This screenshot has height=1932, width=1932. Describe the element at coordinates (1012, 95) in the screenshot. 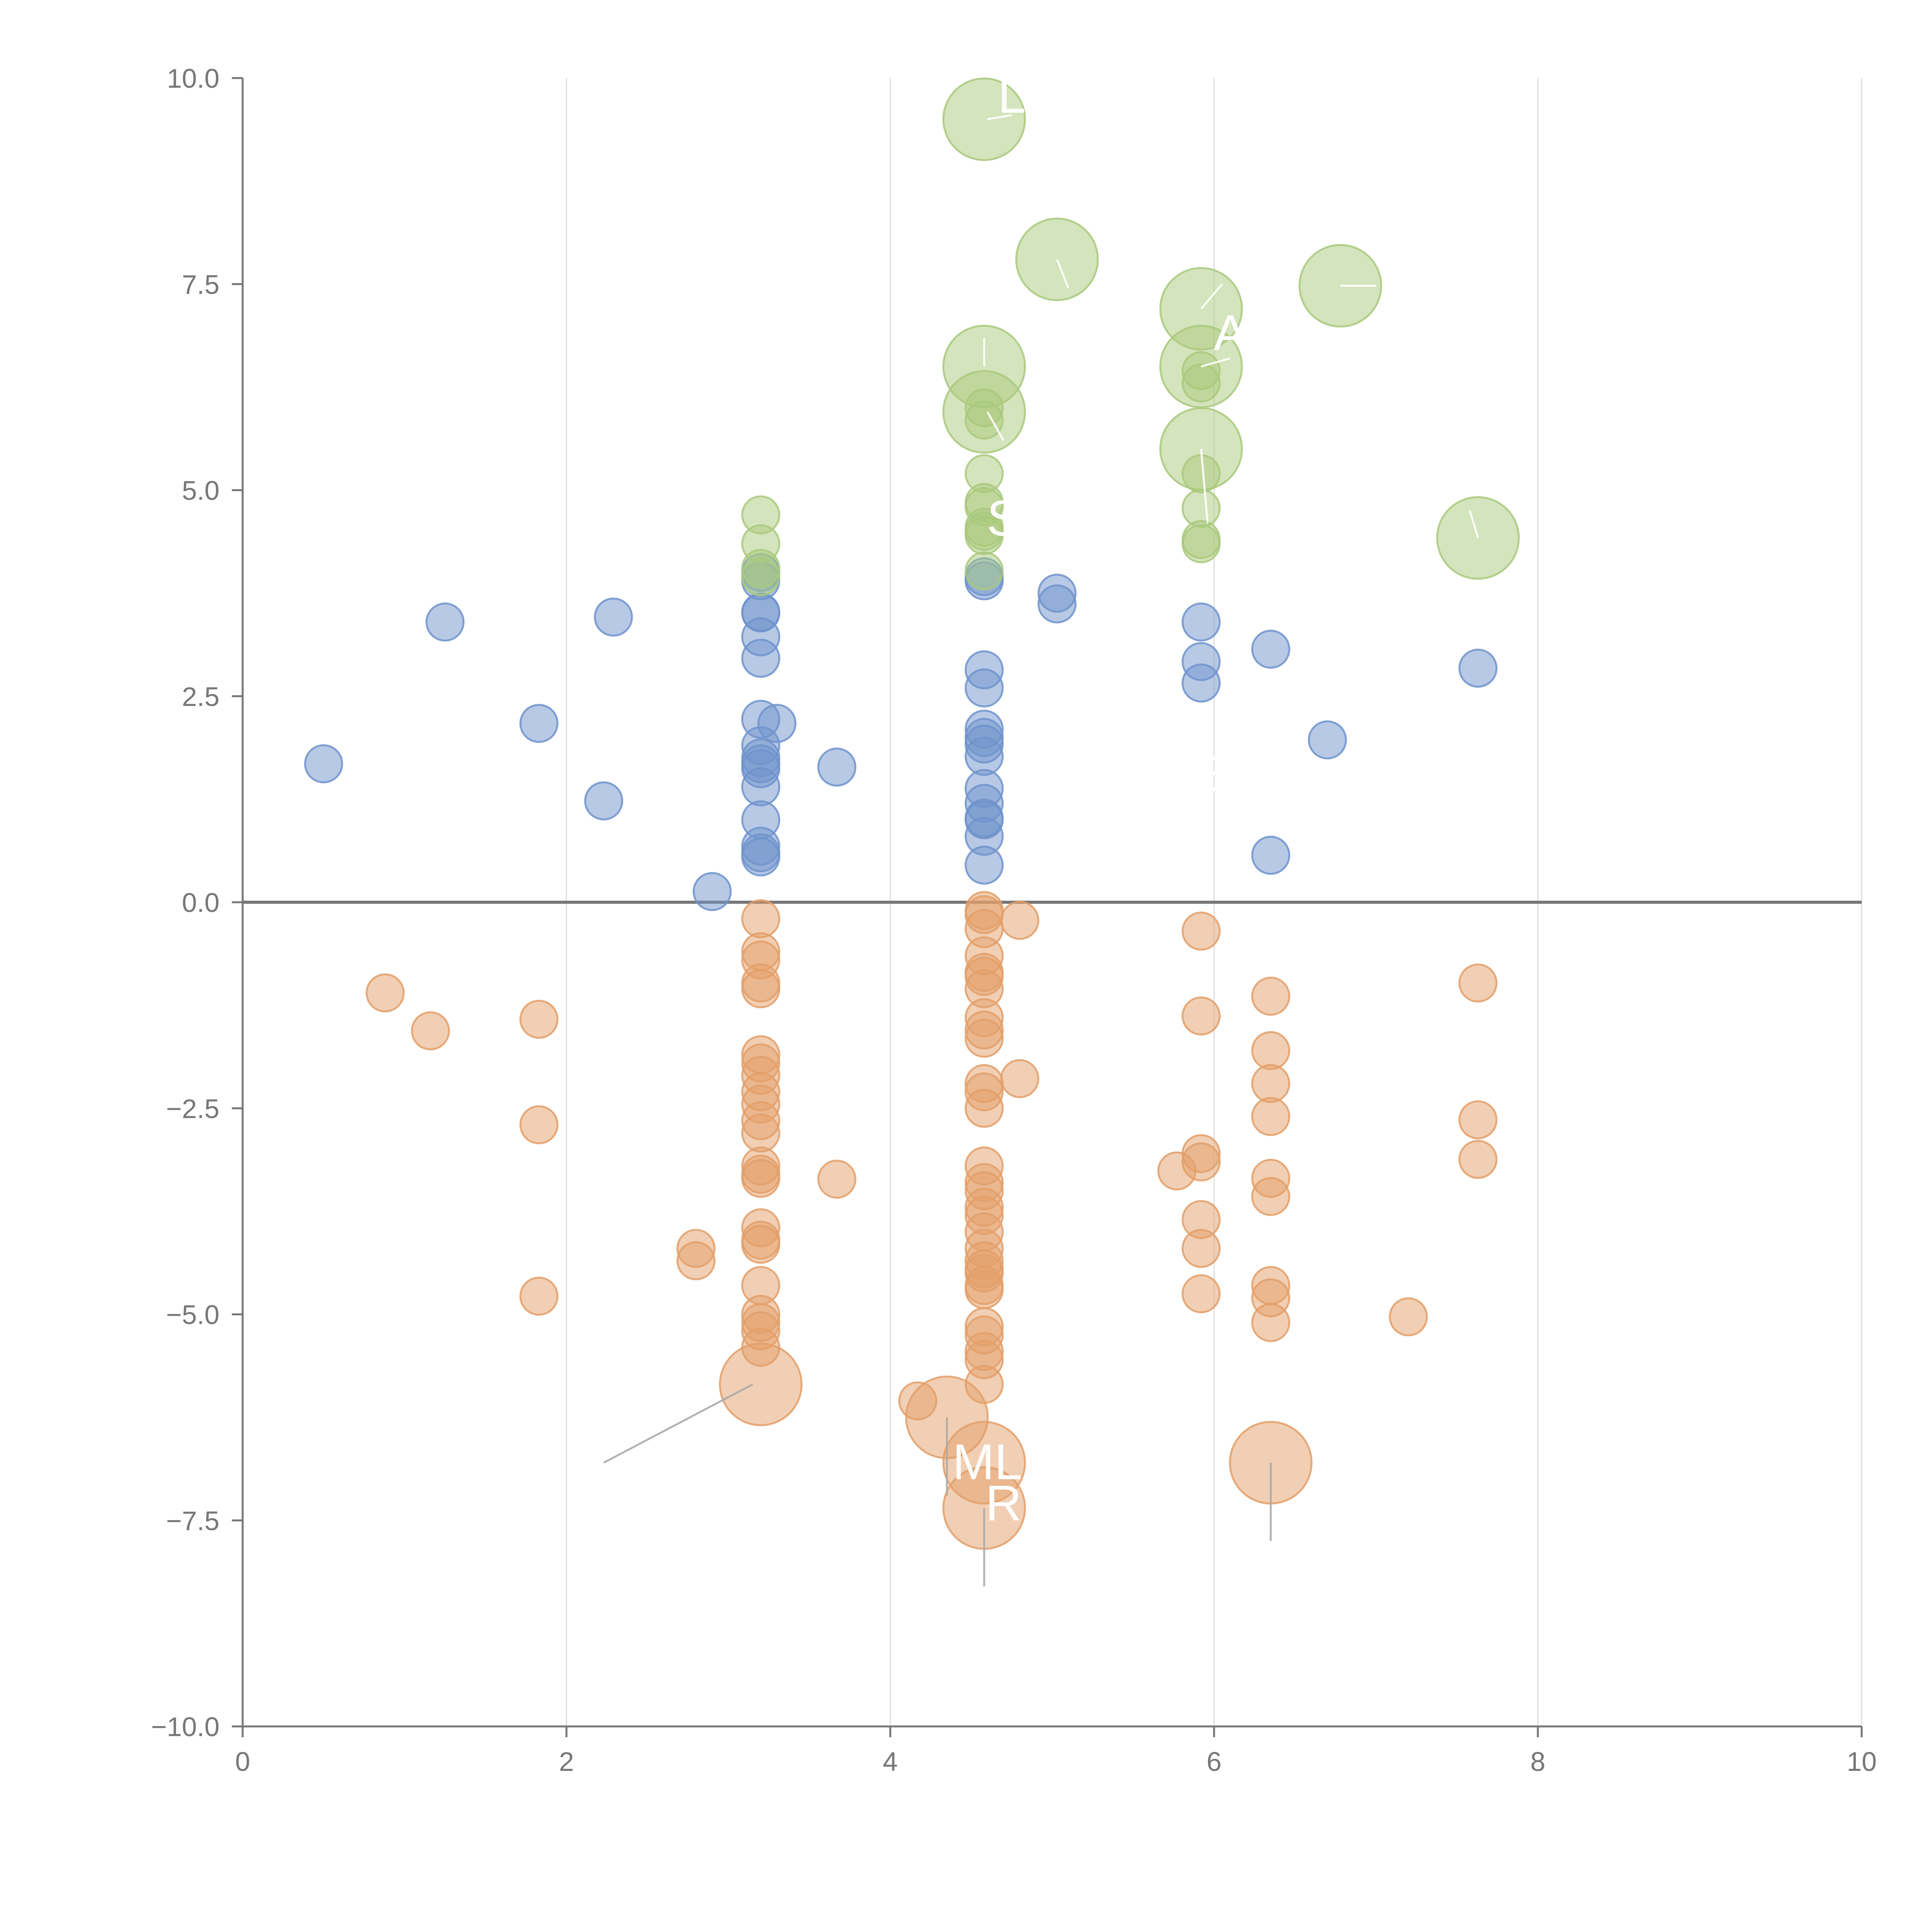

I see `point-label: L` at that location.